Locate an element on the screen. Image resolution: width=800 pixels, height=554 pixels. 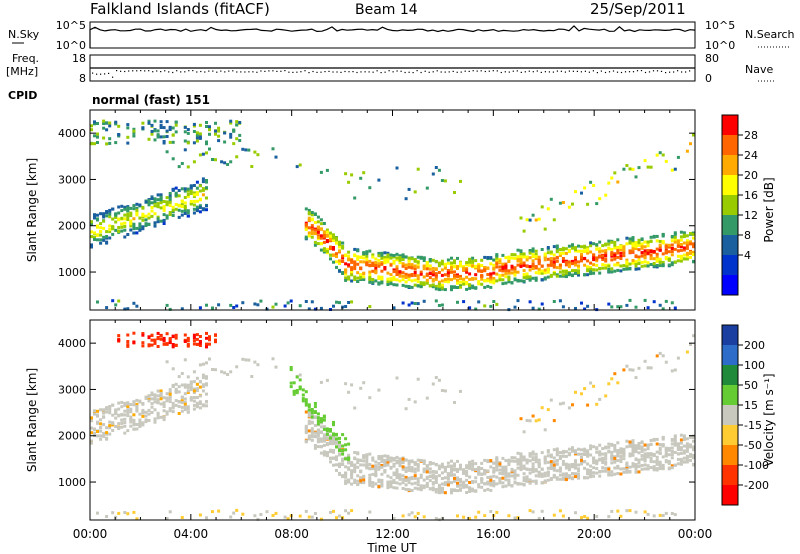
colorbar-tick-label: 4 is located at coordinates (747, 255).